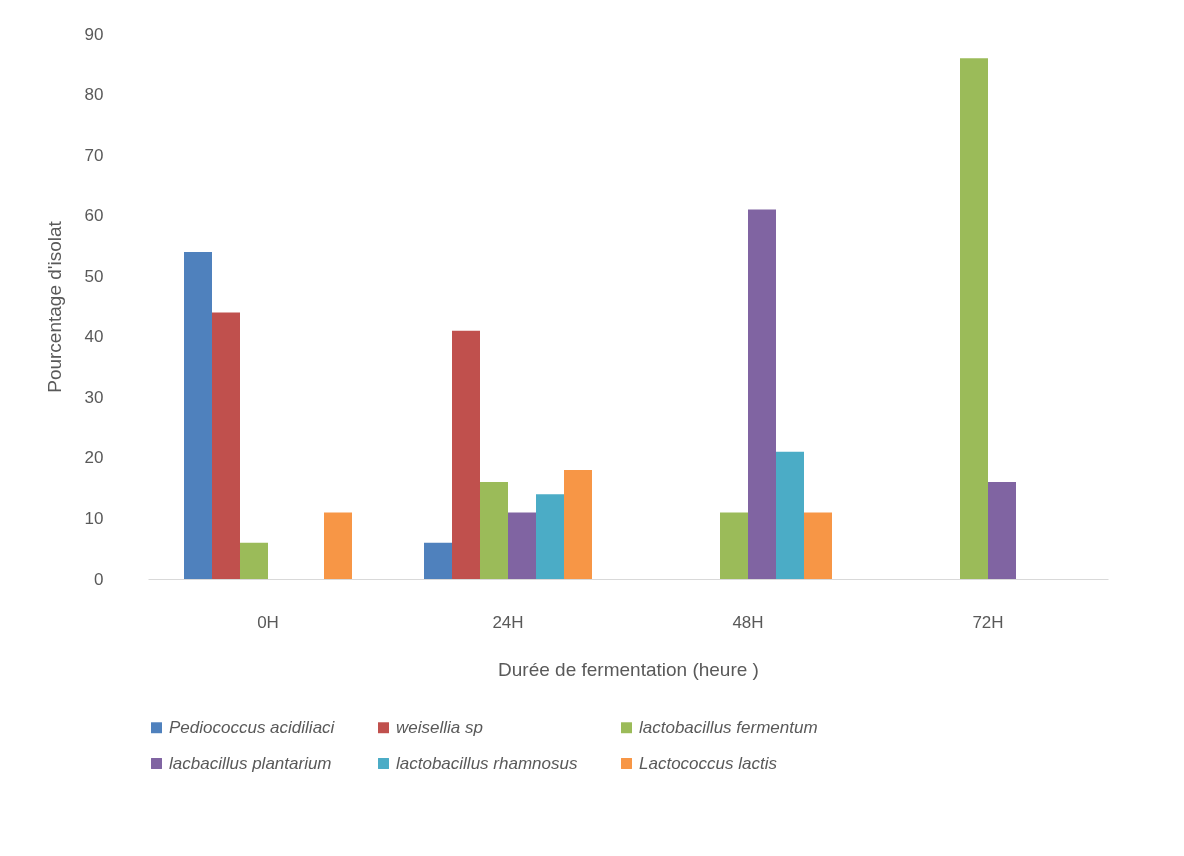 This screenshot has width=1184, height=856. I want to click on y-tick-label: 90, so click(94, 34).